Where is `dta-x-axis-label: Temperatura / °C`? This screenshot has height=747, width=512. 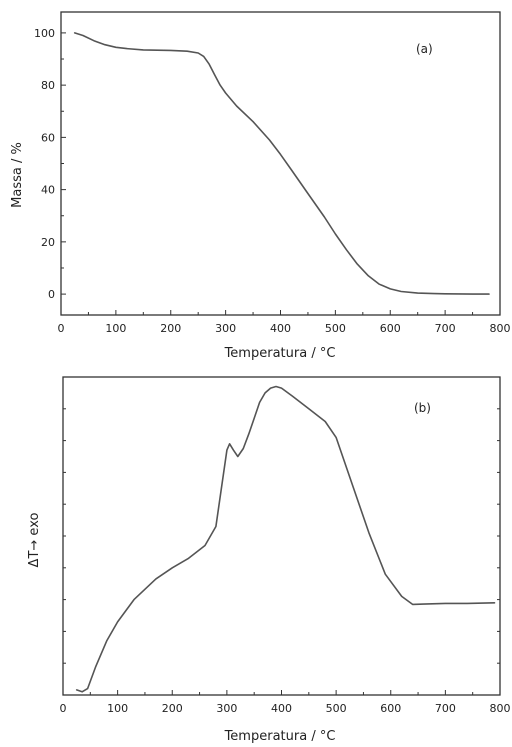 dta-x-axis-label: Temperatura / °C is located at coordinates (280, 736).